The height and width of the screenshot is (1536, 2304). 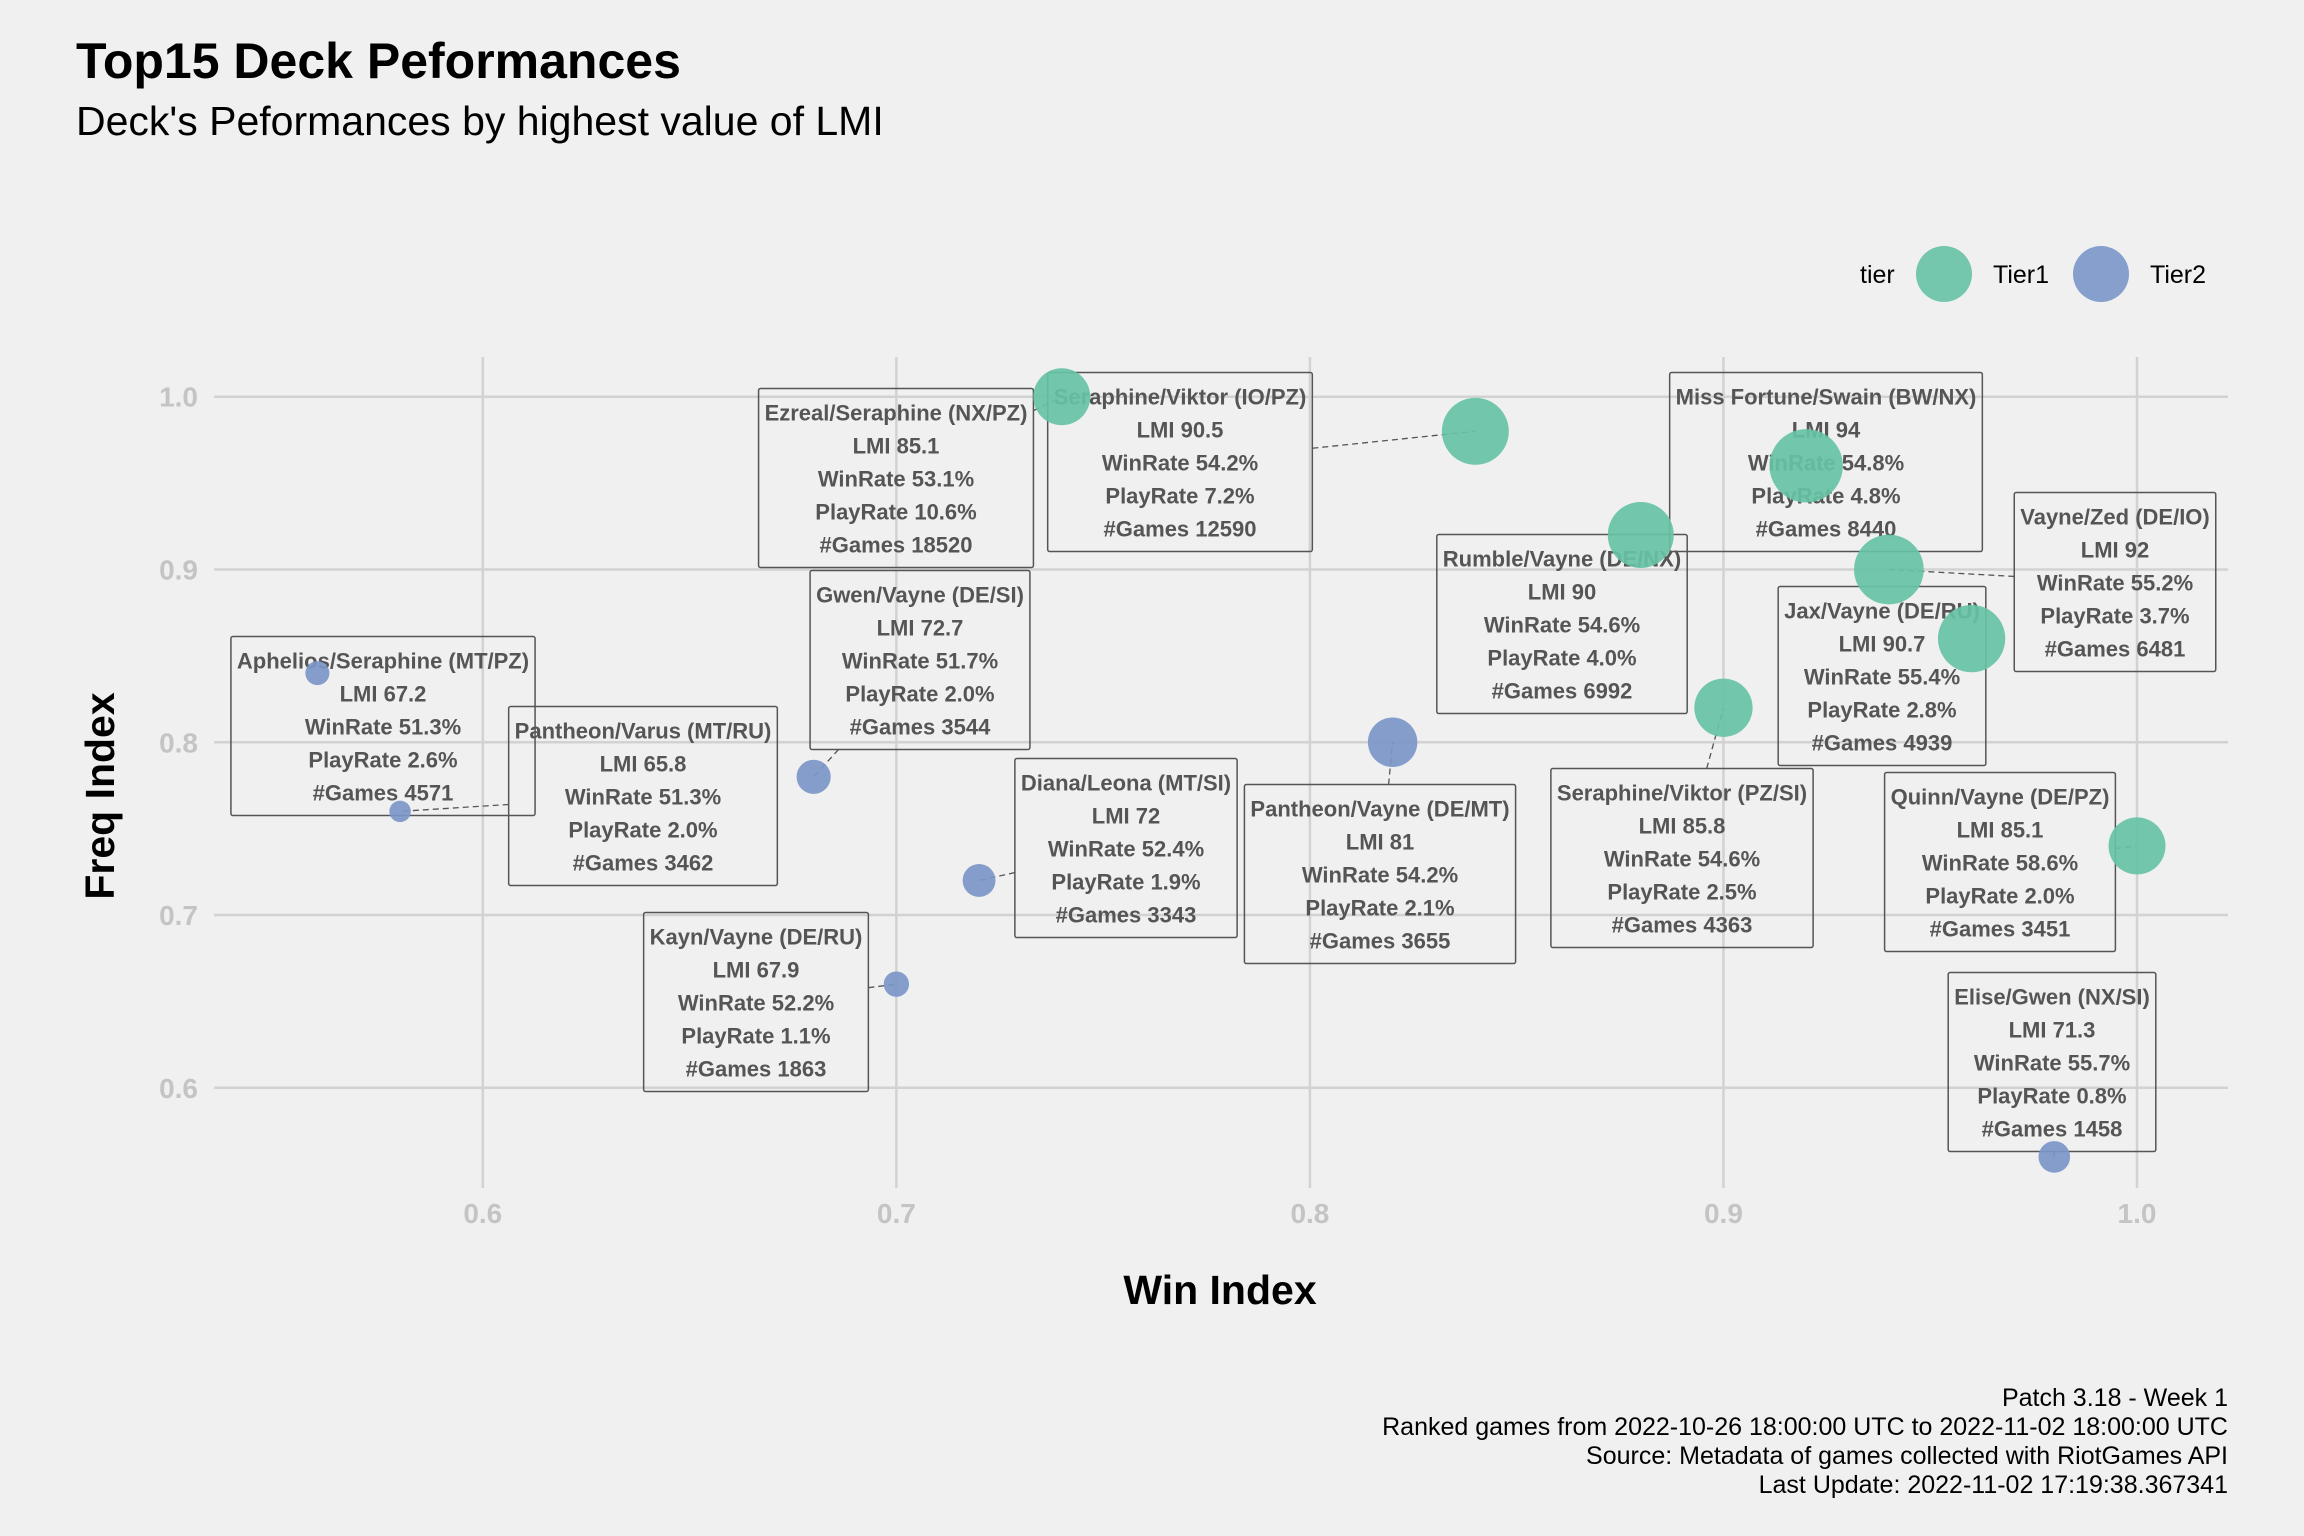 I want to click on legend-swatch-tier2, so click(x=2101, y=274).